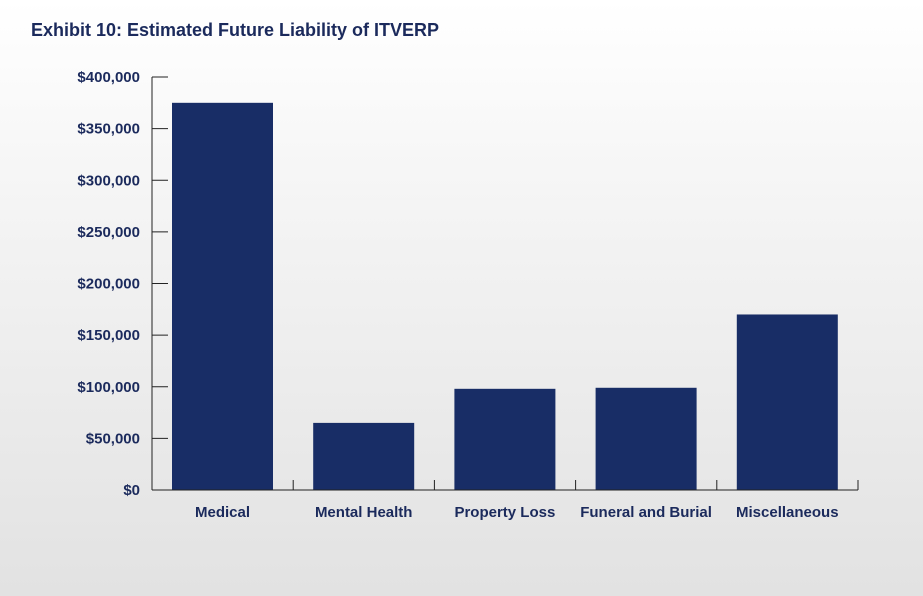 Image resolution: width=923 pixels, height=596 pixels. Describe the element at coordinates (108, 180) in the screenshot. I see `y-tick-label: $300,000` at that location.